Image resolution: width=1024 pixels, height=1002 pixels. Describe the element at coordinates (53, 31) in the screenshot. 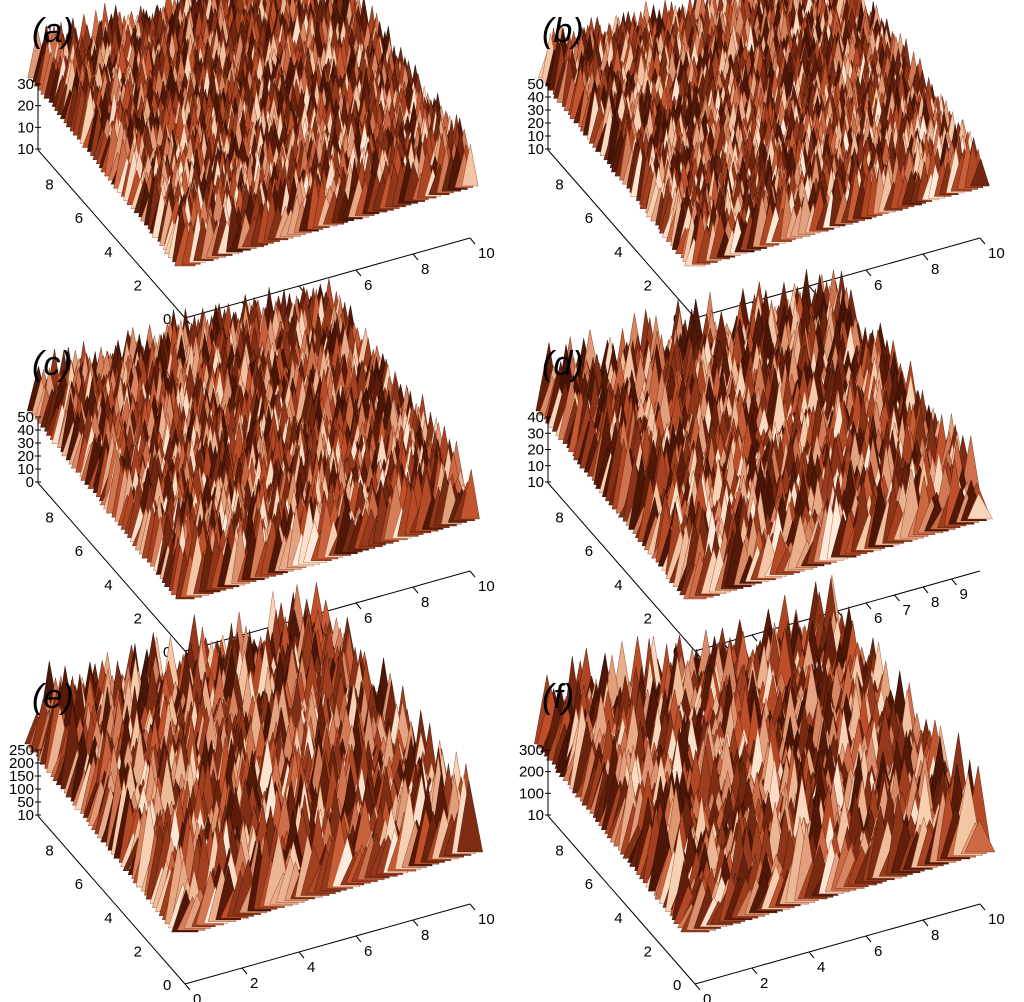

I see `panel-label-a: (a)` at that location.